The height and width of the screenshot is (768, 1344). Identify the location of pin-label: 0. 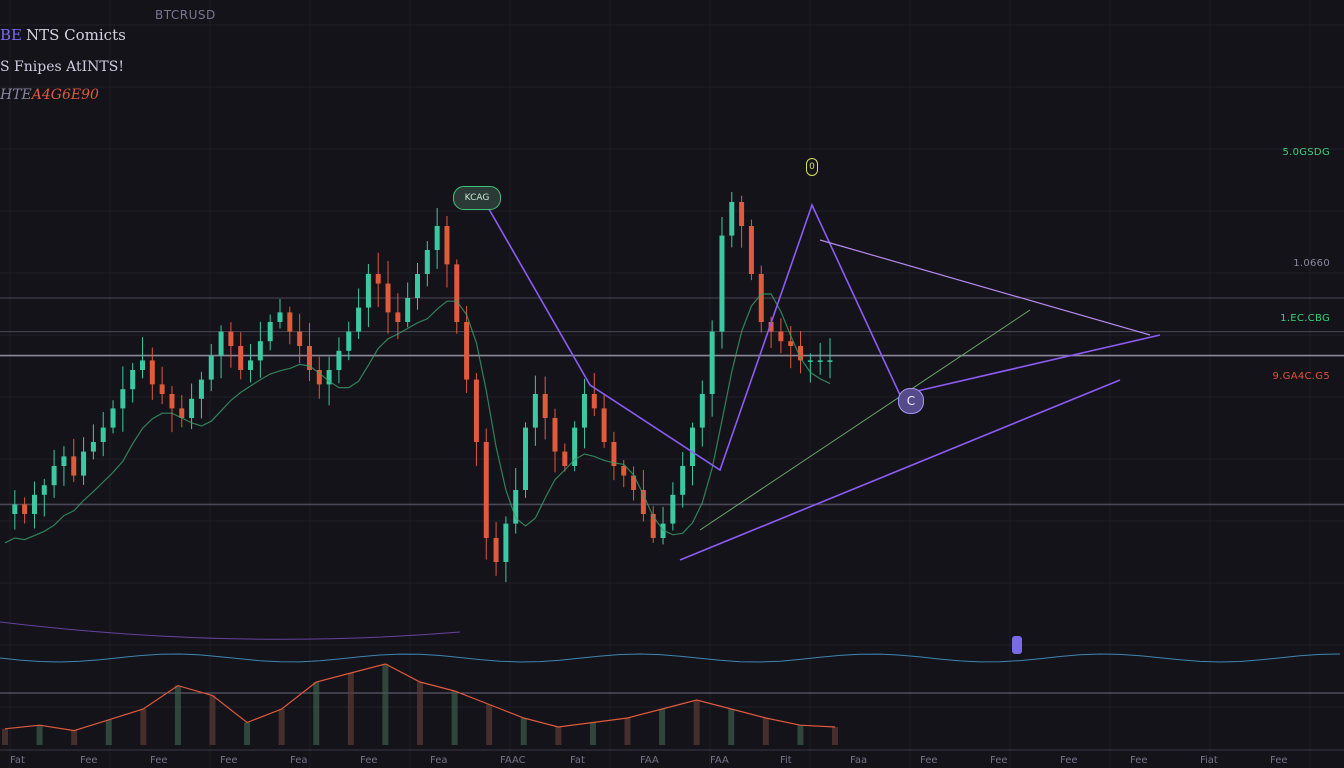
(812, 167).